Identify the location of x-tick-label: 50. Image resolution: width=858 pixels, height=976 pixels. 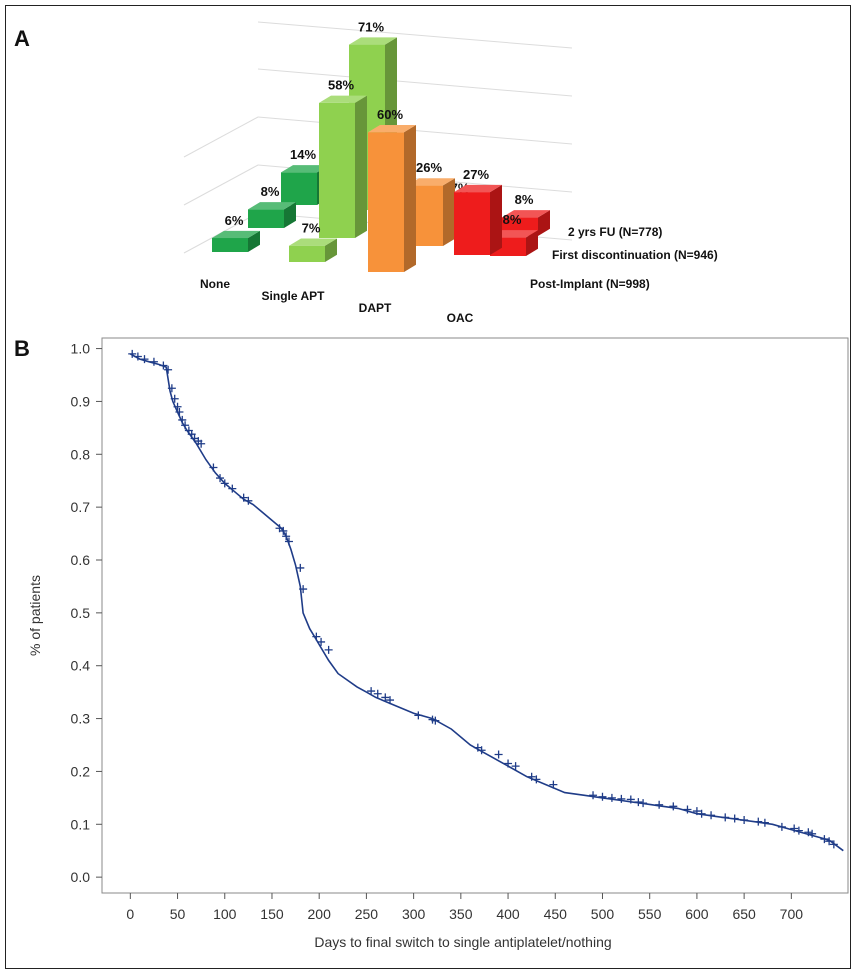
(178, 914).